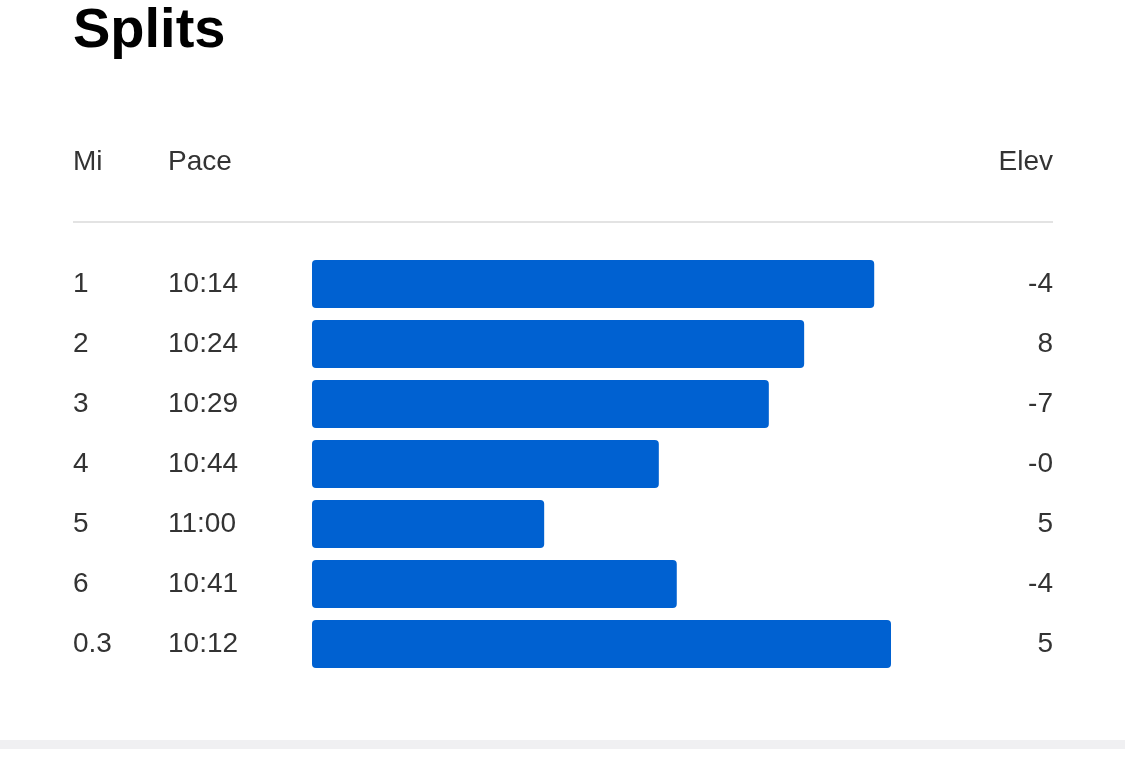 The width and height of the screenshot is (1125, 774). What do you see at coordinates (1025, 160) in the screenshot?
I see `y2-axis-title: Elev` at bounding box center [1025, 160].